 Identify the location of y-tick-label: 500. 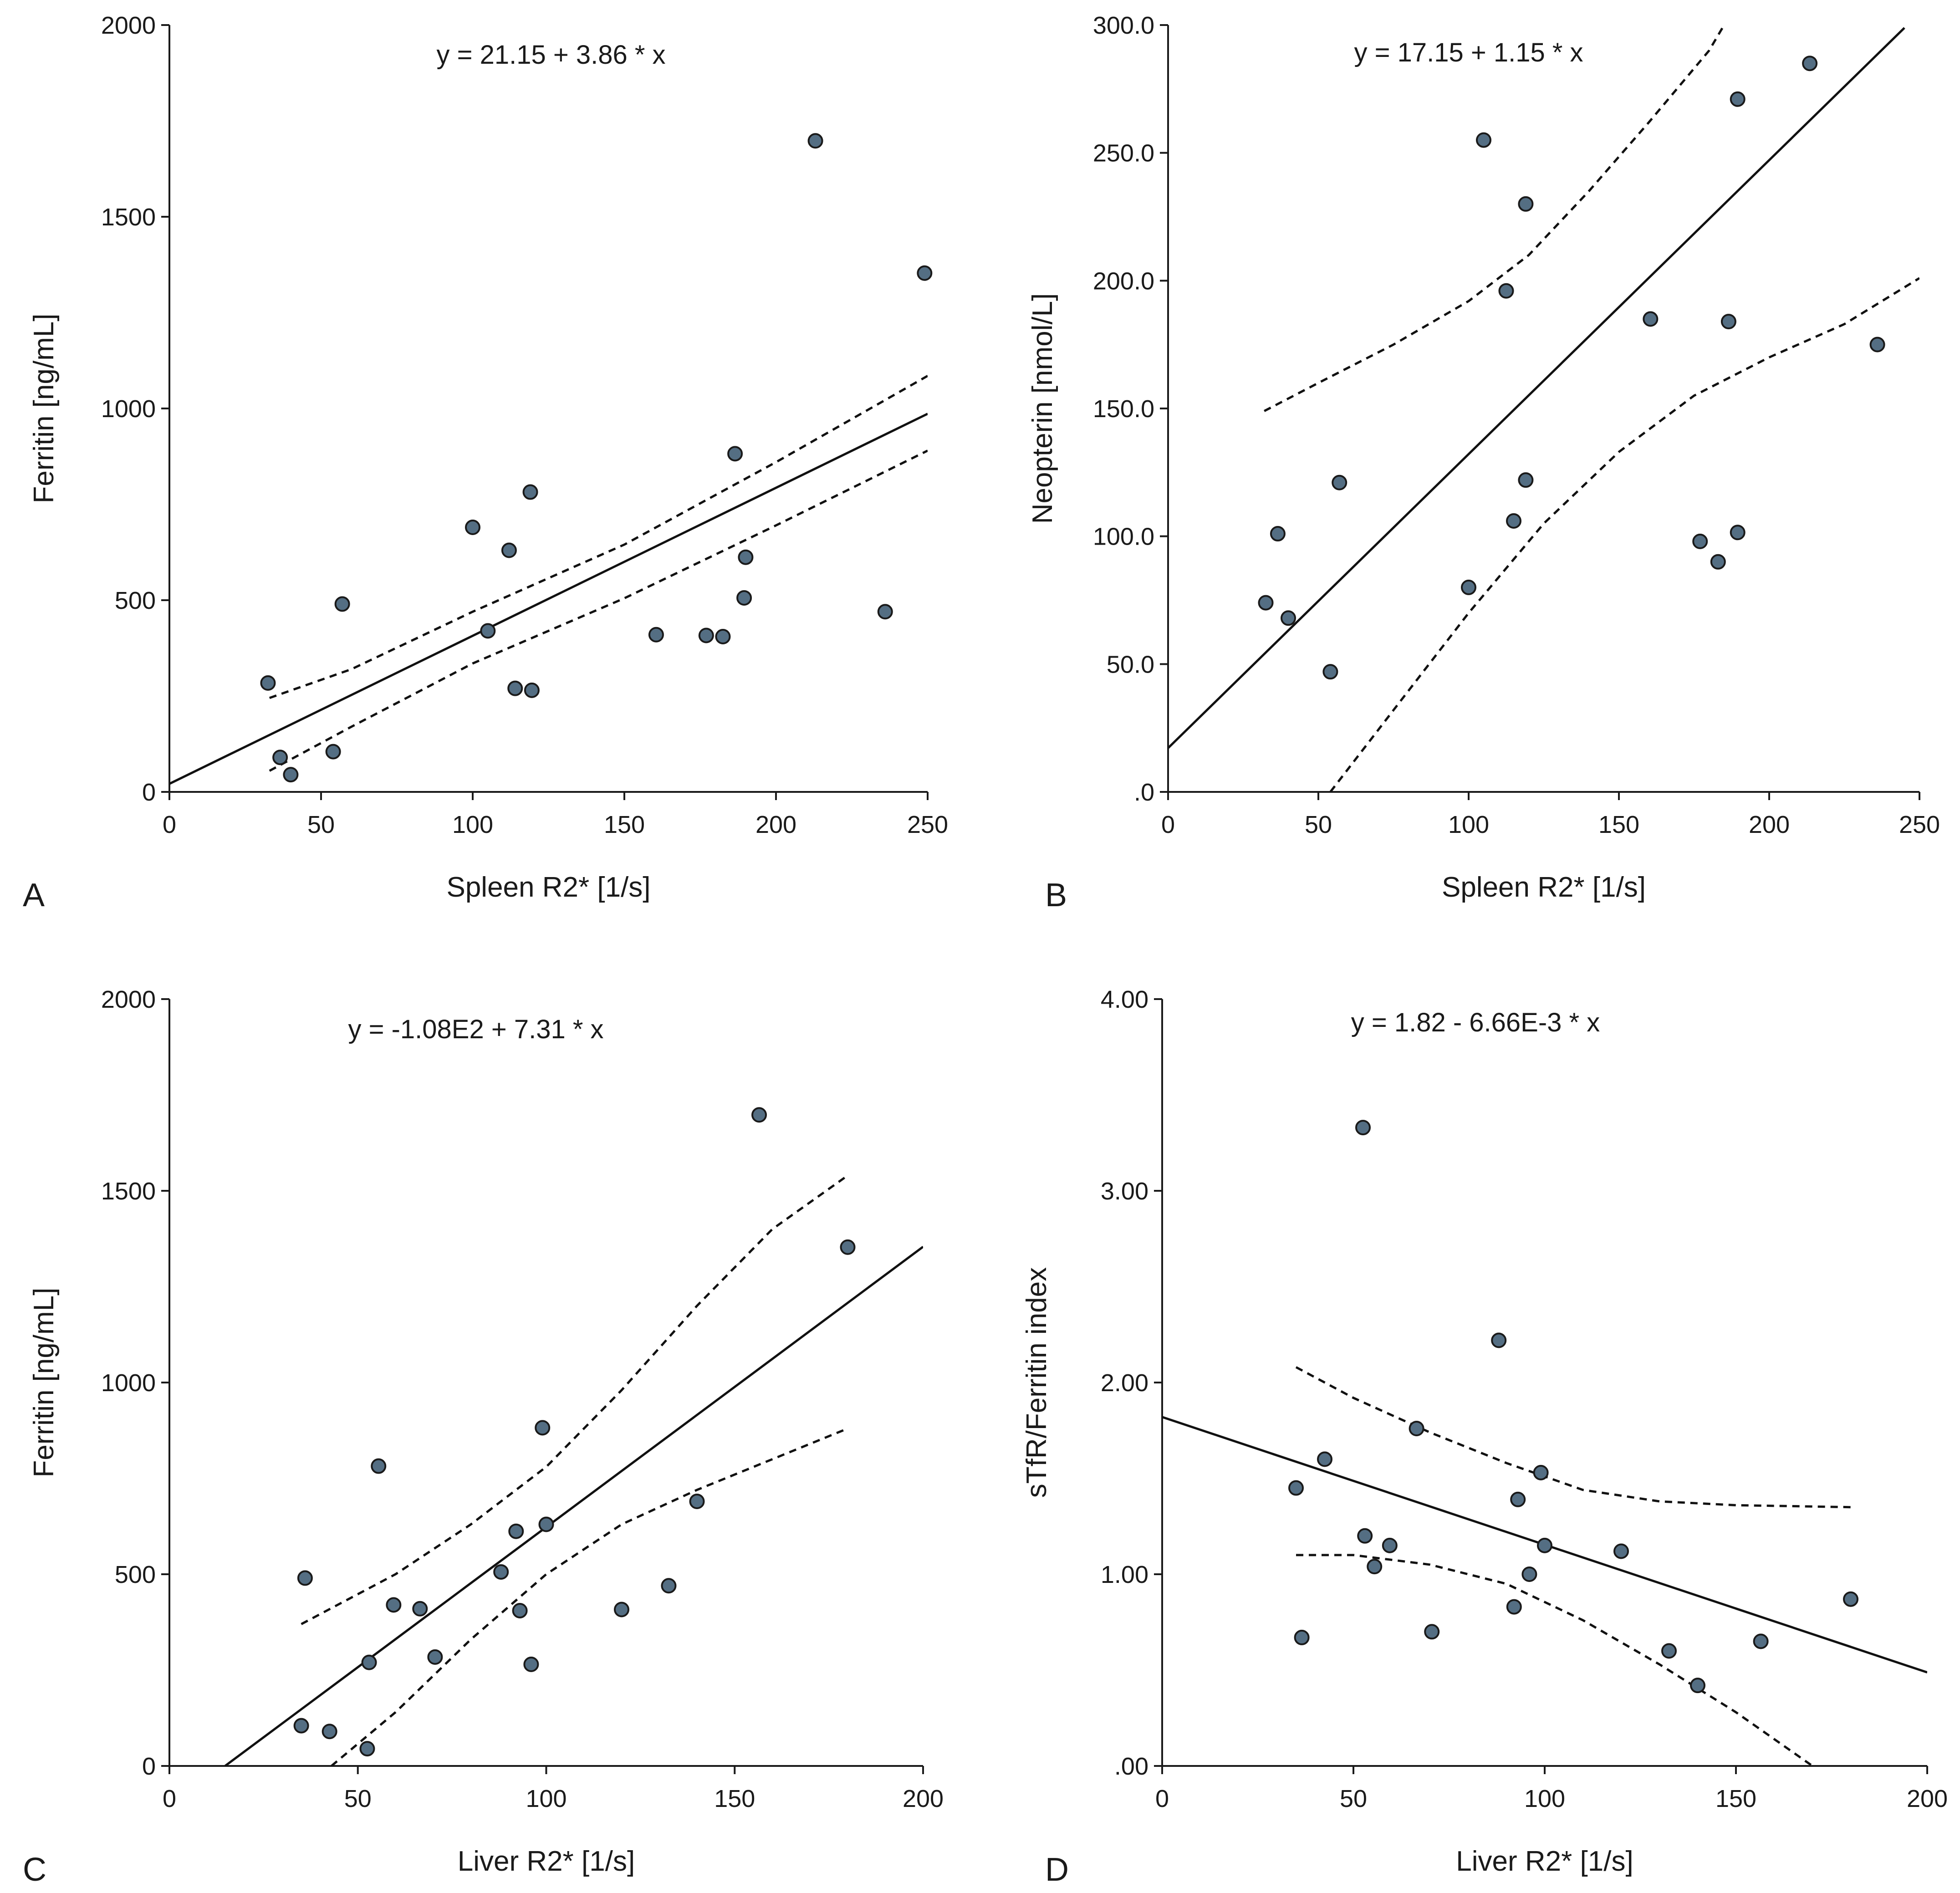
(136, 600).